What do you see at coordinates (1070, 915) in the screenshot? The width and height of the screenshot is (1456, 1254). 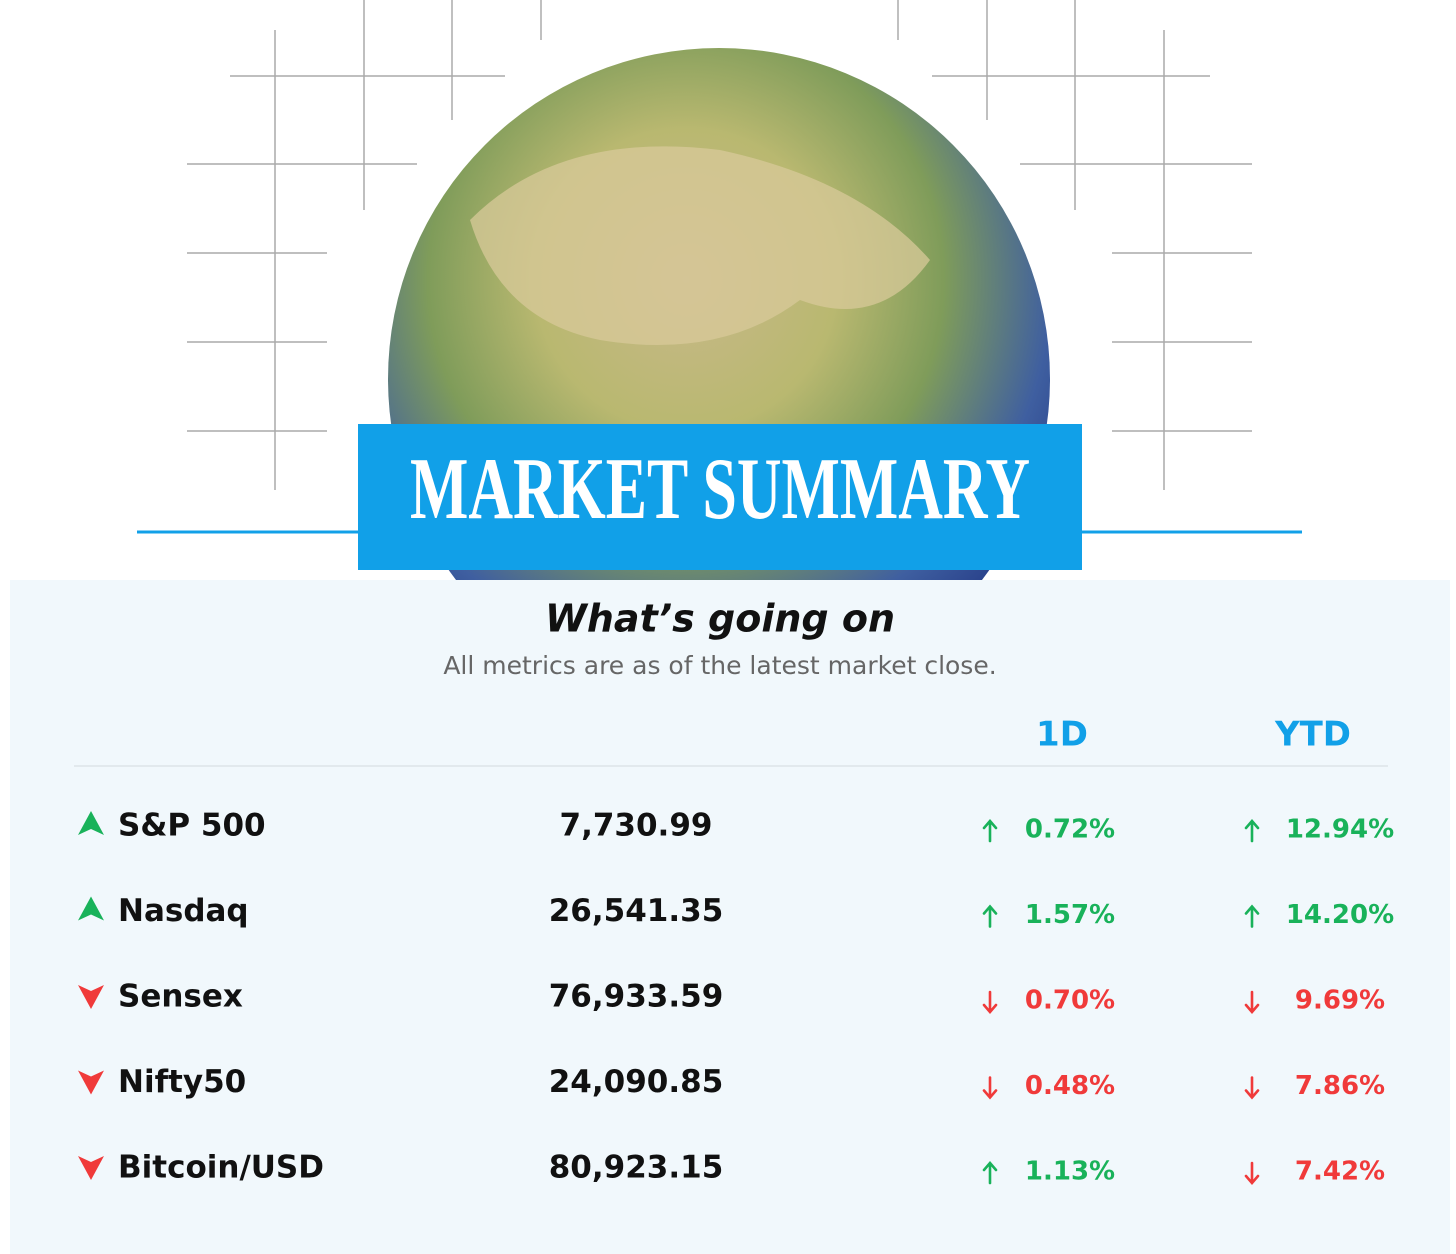 I see `change-d1: 1.57%` at bounding box center [1070, 915].